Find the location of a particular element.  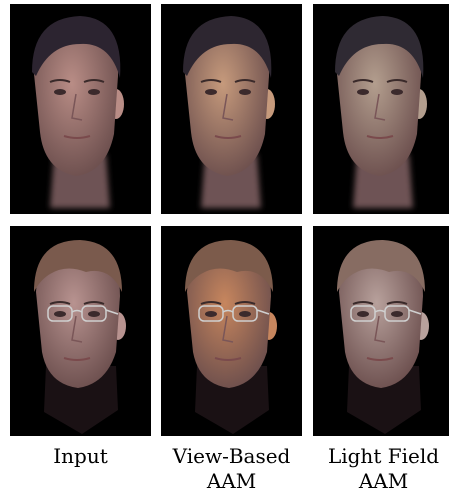

image-input-row1 is located at coordinates (80, 109).